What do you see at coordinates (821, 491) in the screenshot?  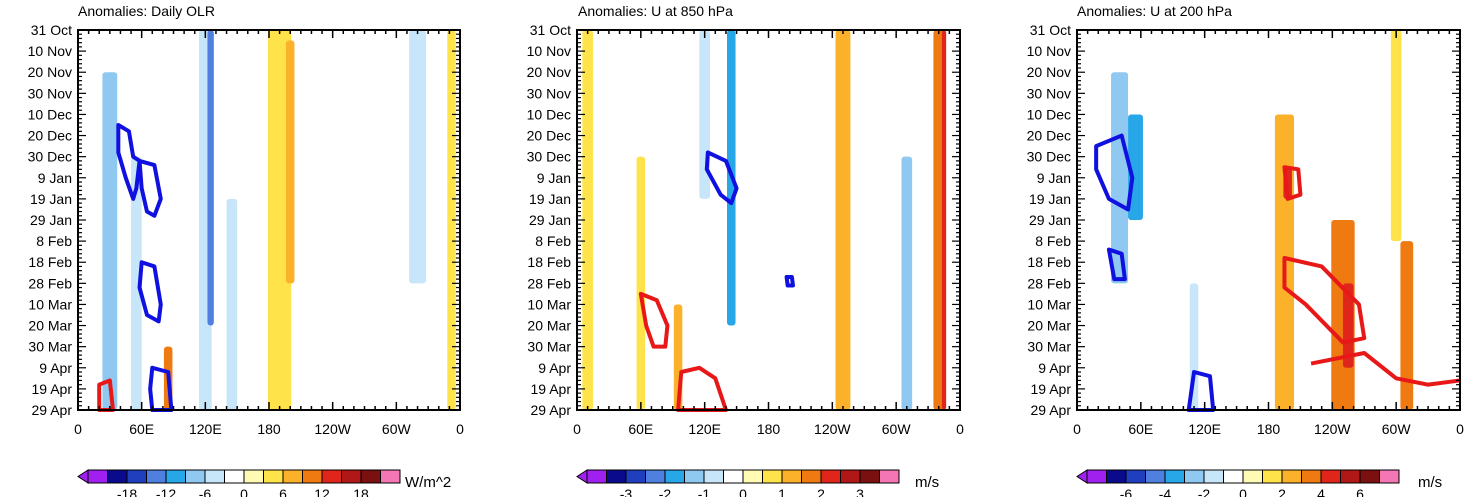 I see `colorbar-label: 2` at bounding box center [821, 491].